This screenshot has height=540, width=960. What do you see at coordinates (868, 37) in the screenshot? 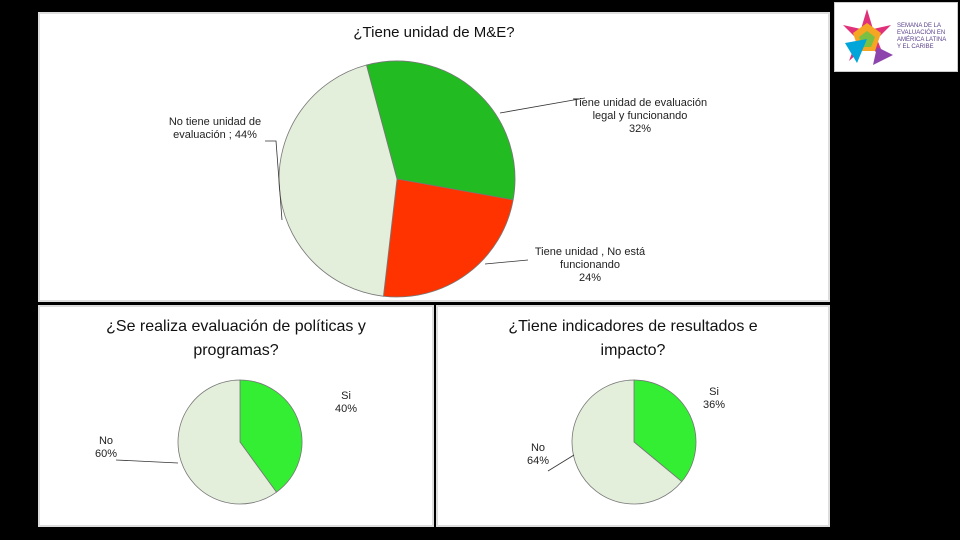
I see `logo-star-icon` at bounding box center [868, 37].